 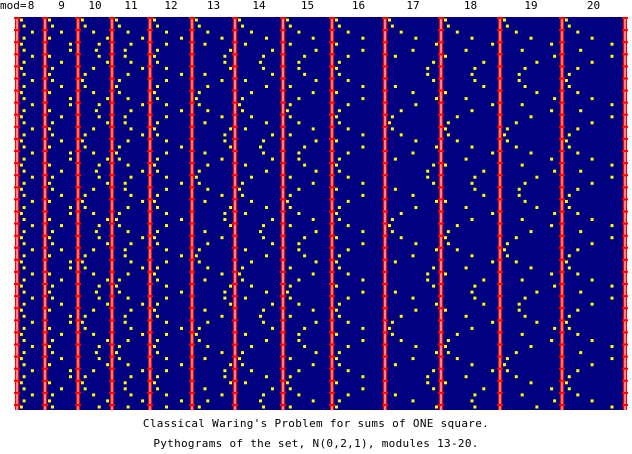 What do you see at coordinates (470, 6) in the screenshot?
I see `module-label-18: 18` at bounding box center [470, 6].